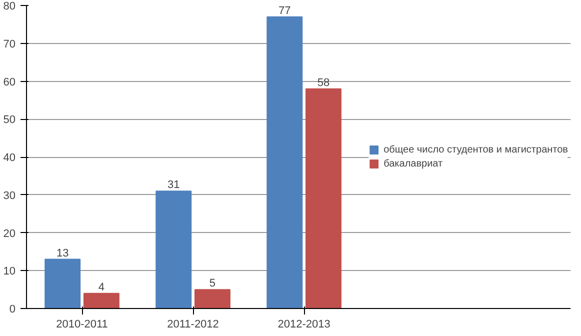  I want to click on x-tick-label: 2010-2011, so click(82, 324).